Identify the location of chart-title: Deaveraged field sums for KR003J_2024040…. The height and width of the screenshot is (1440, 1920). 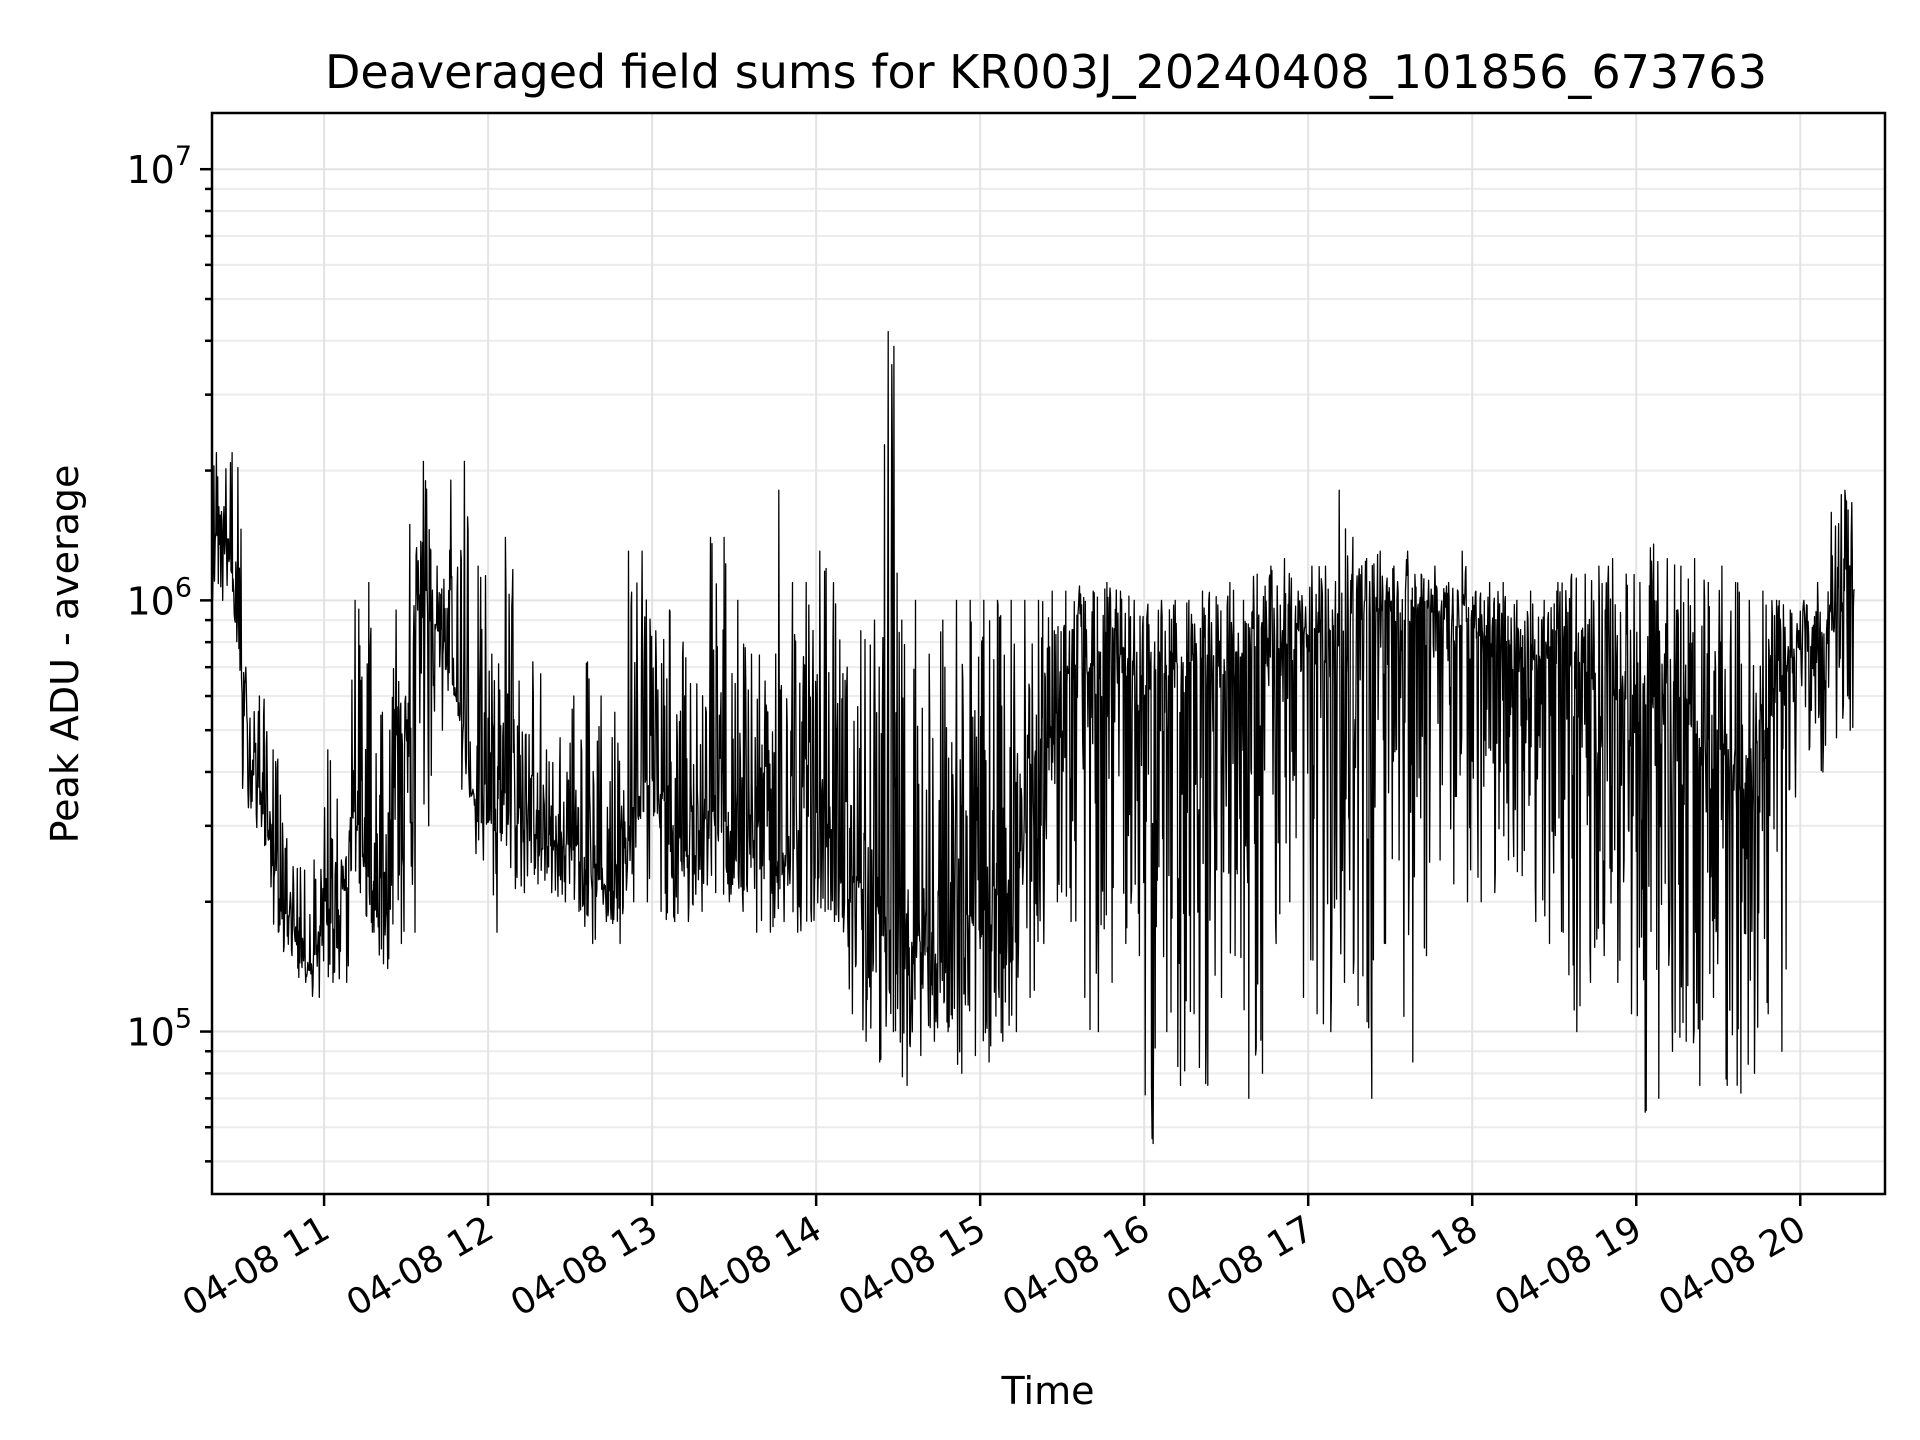
(1046, 72).